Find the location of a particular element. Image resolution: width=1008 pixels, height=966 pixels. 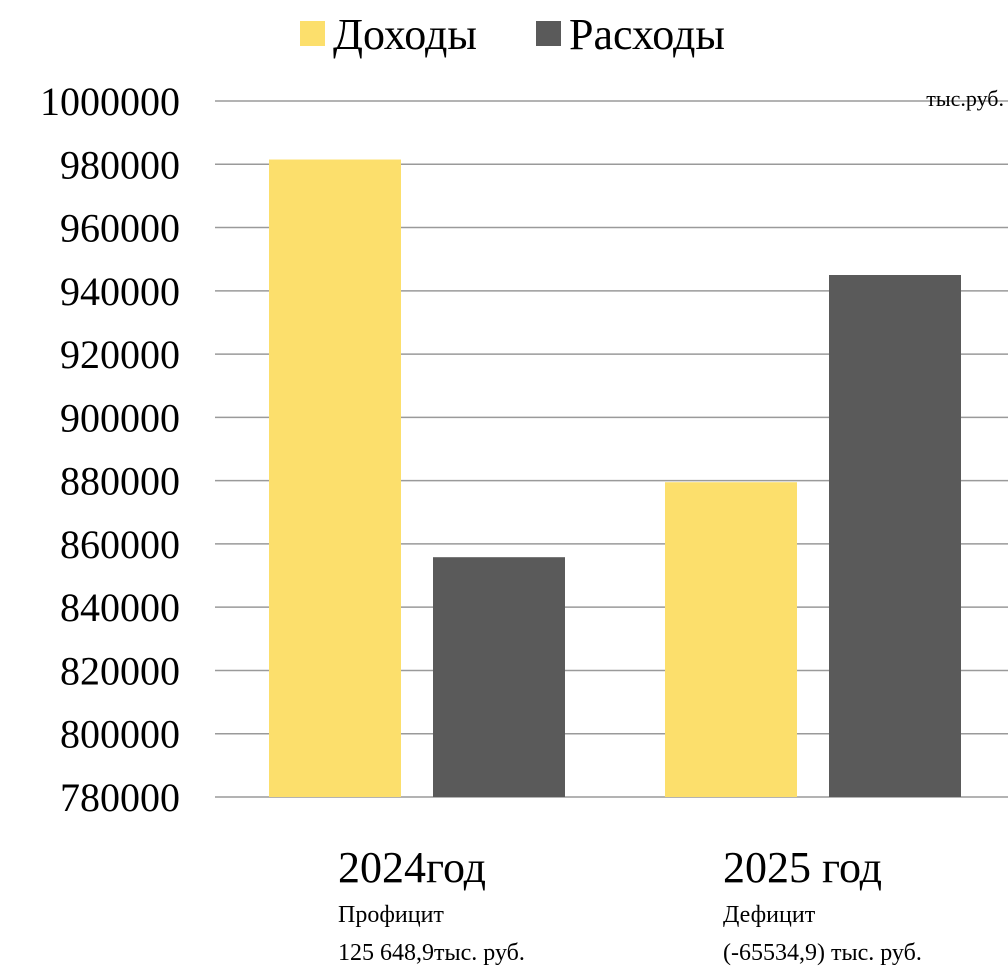

y-tick-label: 780000 is located at coordinates (120, 797).